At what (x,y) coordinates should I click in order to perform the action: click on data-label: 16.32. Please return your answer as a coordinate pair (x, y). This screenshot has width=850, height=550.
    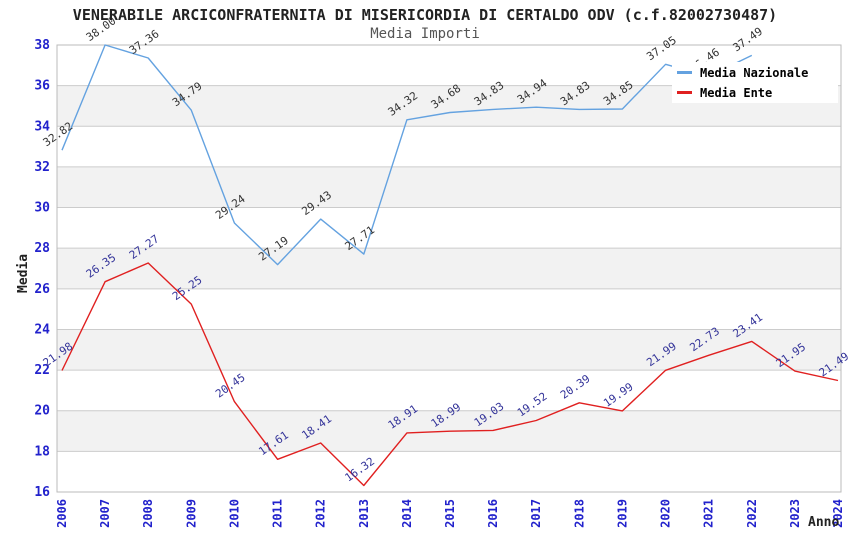
    Looking at the image, I should click on (359, 470).